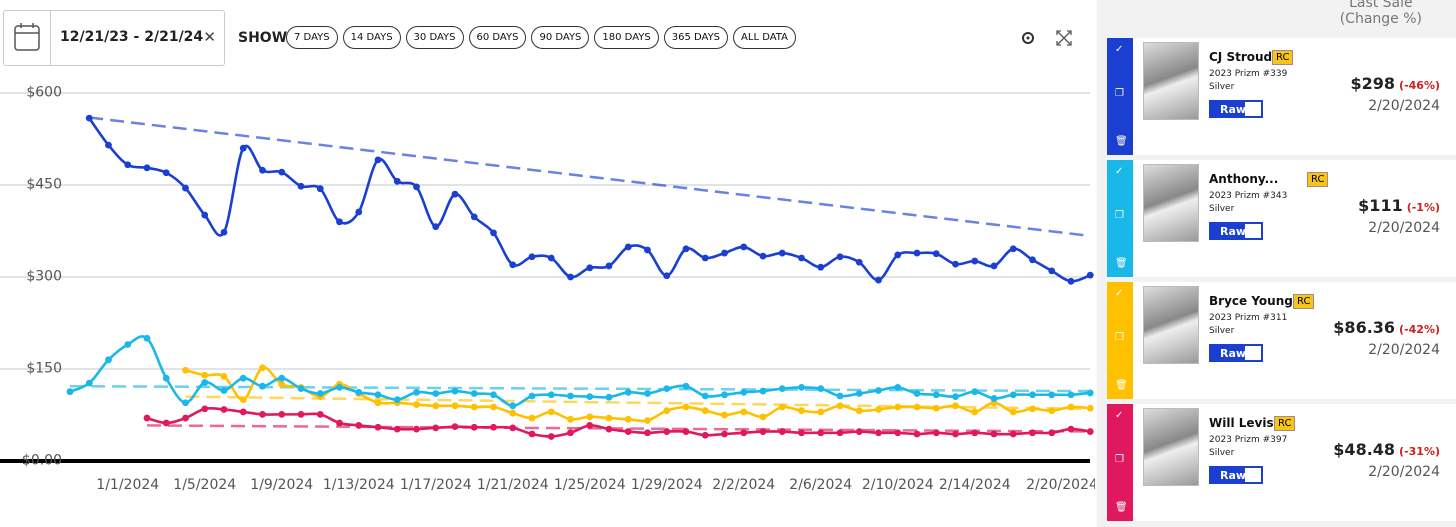 This screenshot has height=527, width=1456. What do you see at coordinates (1028, 38) in the screenshot?
I see `settings-icon` at bounding box center [1028, 38].